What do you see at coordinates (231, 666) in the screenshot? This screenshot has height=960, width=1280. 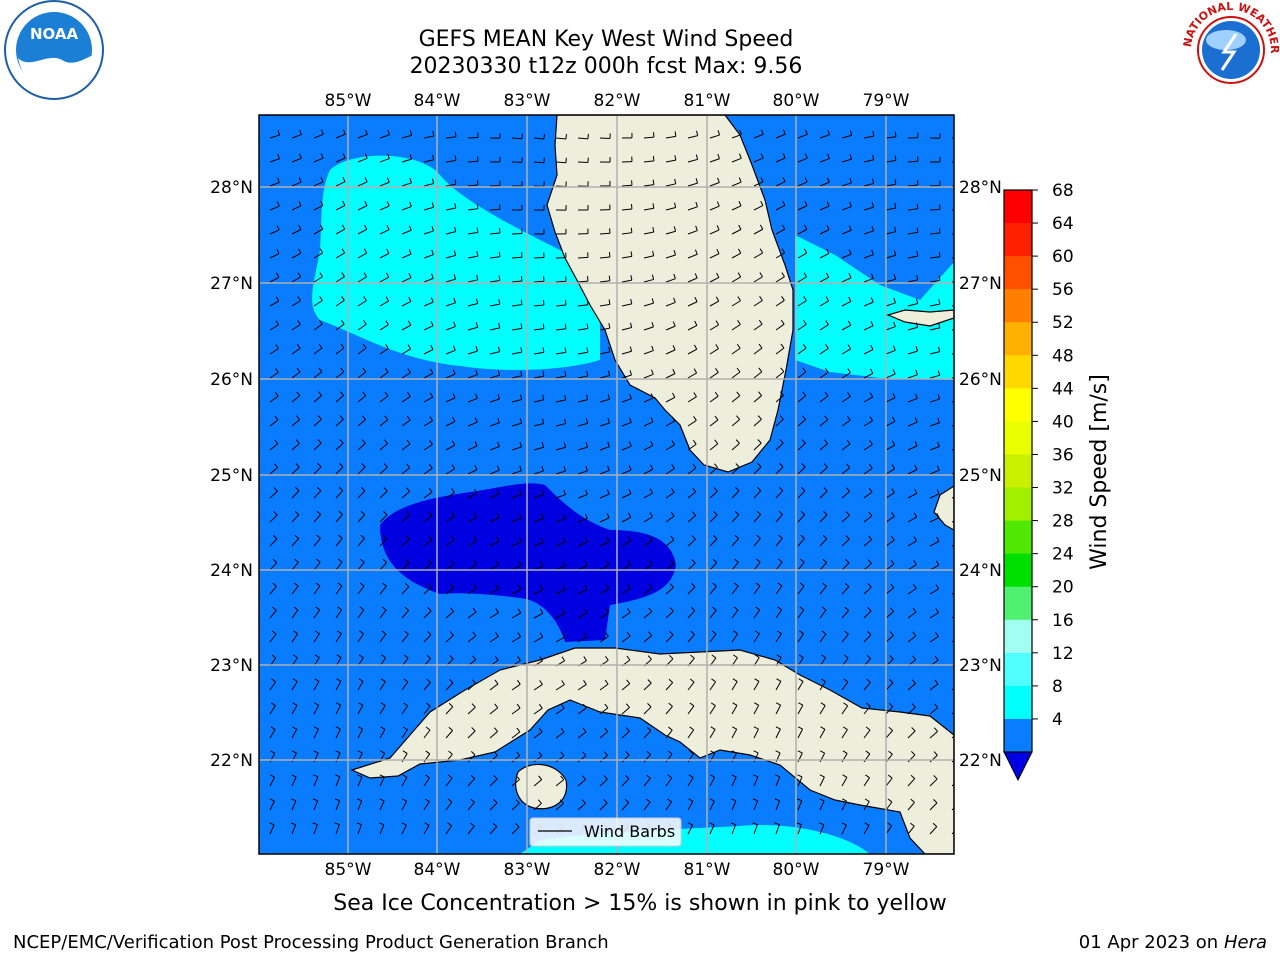 I see `lat-label-left: 23°N` at bounding box center [231, 666].